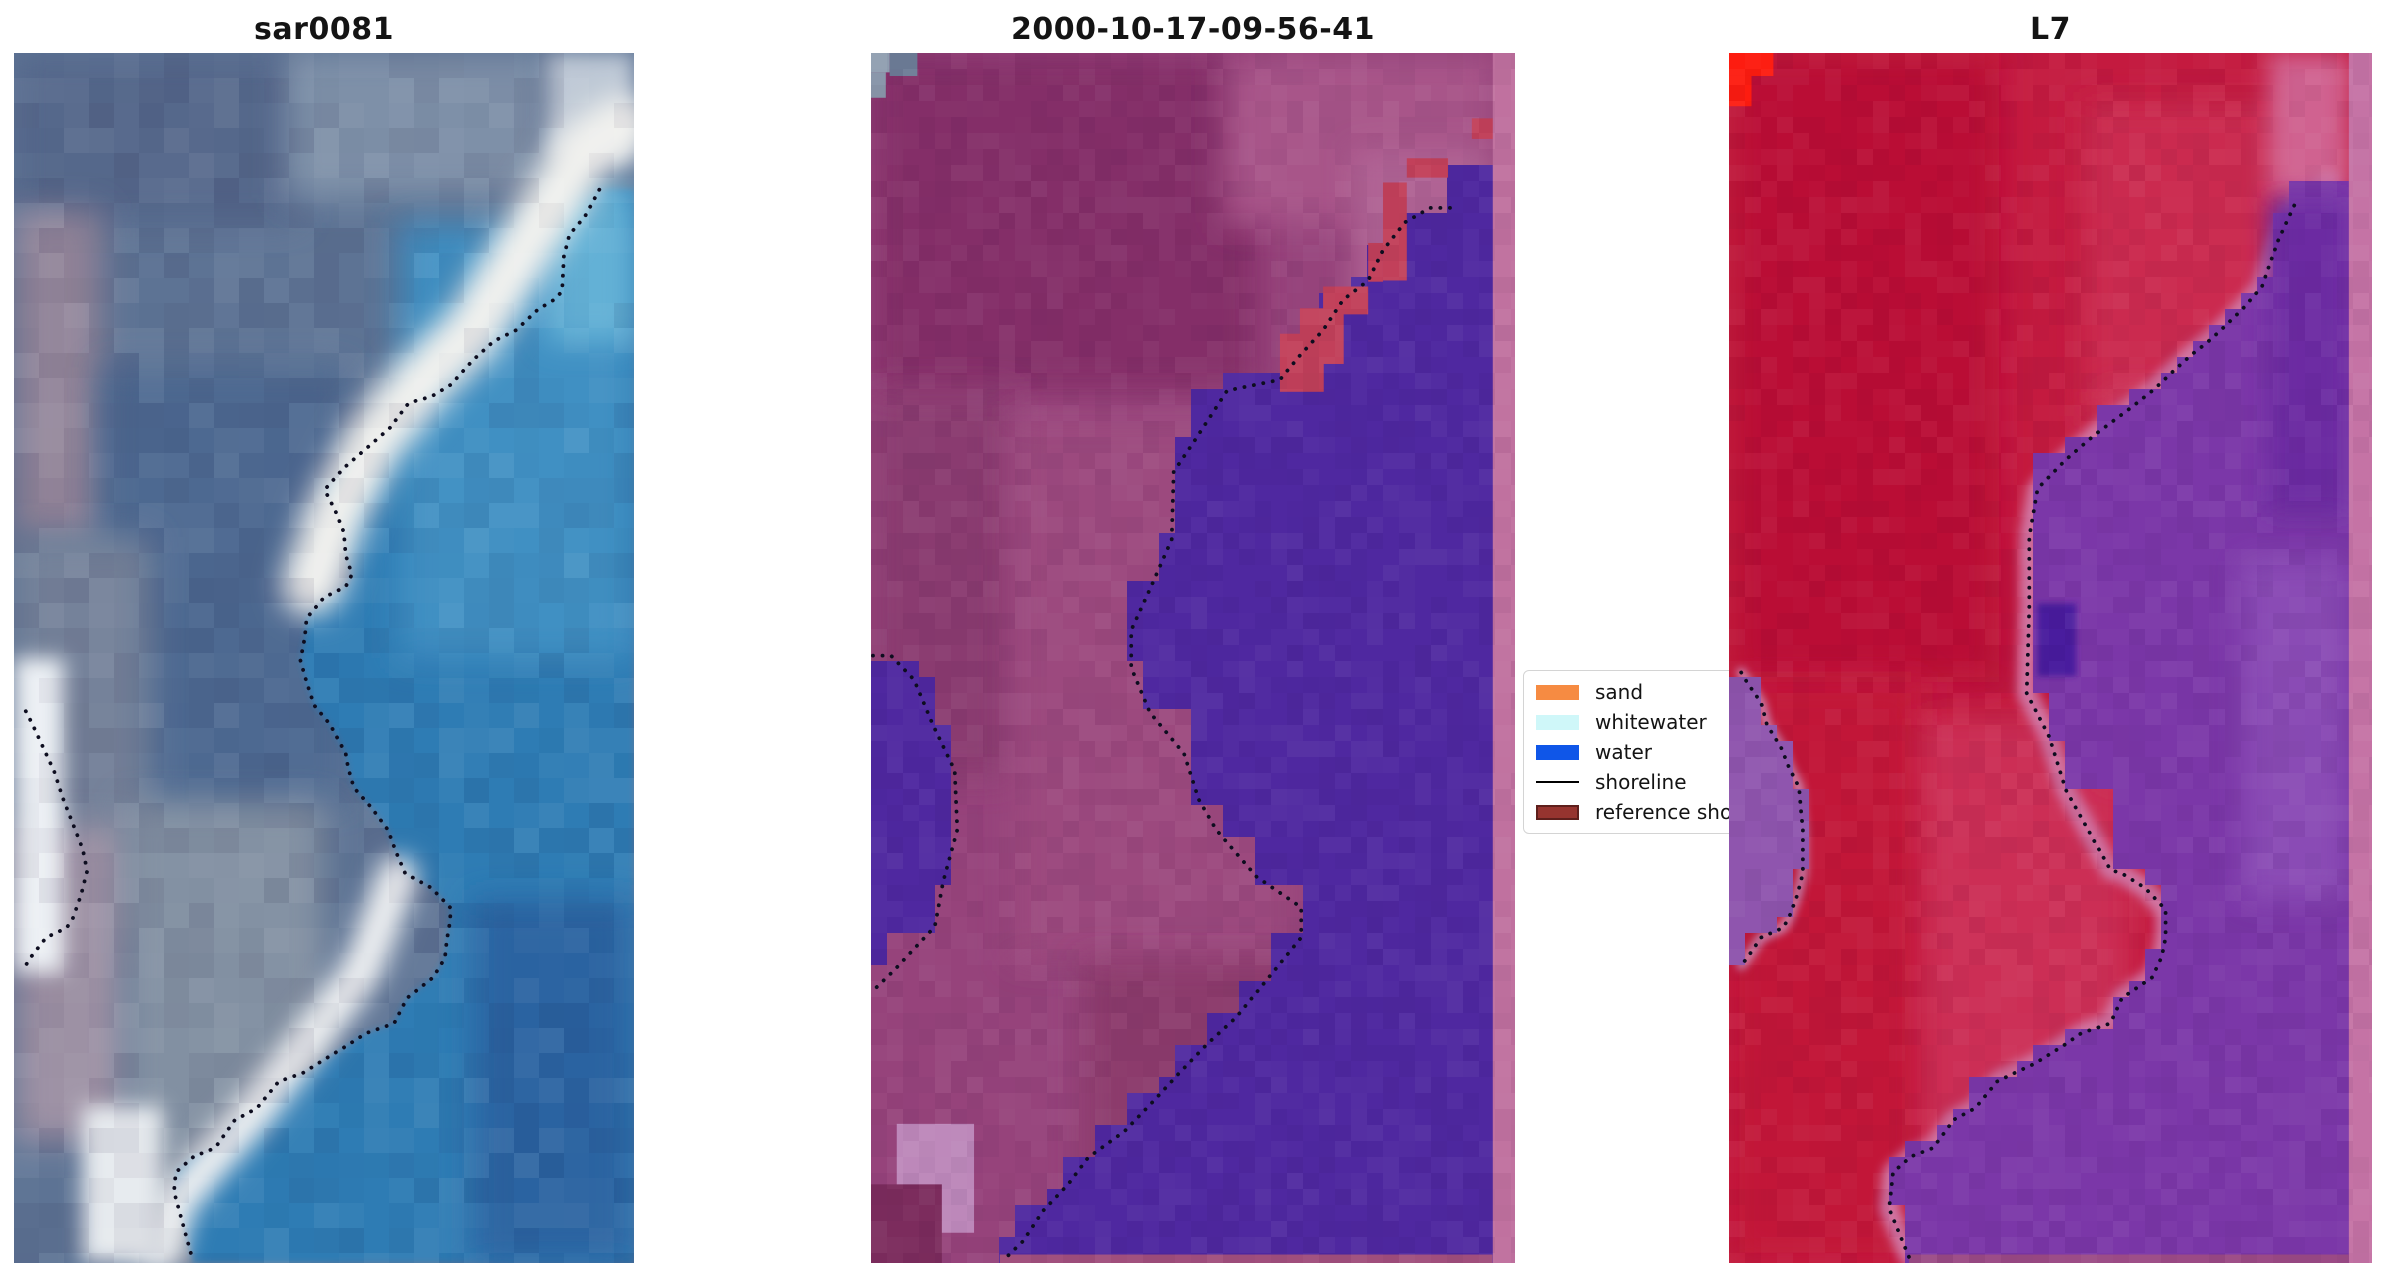 Image resolution: width=2384 pixels, height=1283 pixels. What do you see at coordinates (1619, 692) in the screenshot?
I see `legend-label-sand: sand` at bounding box center [1619, 692].